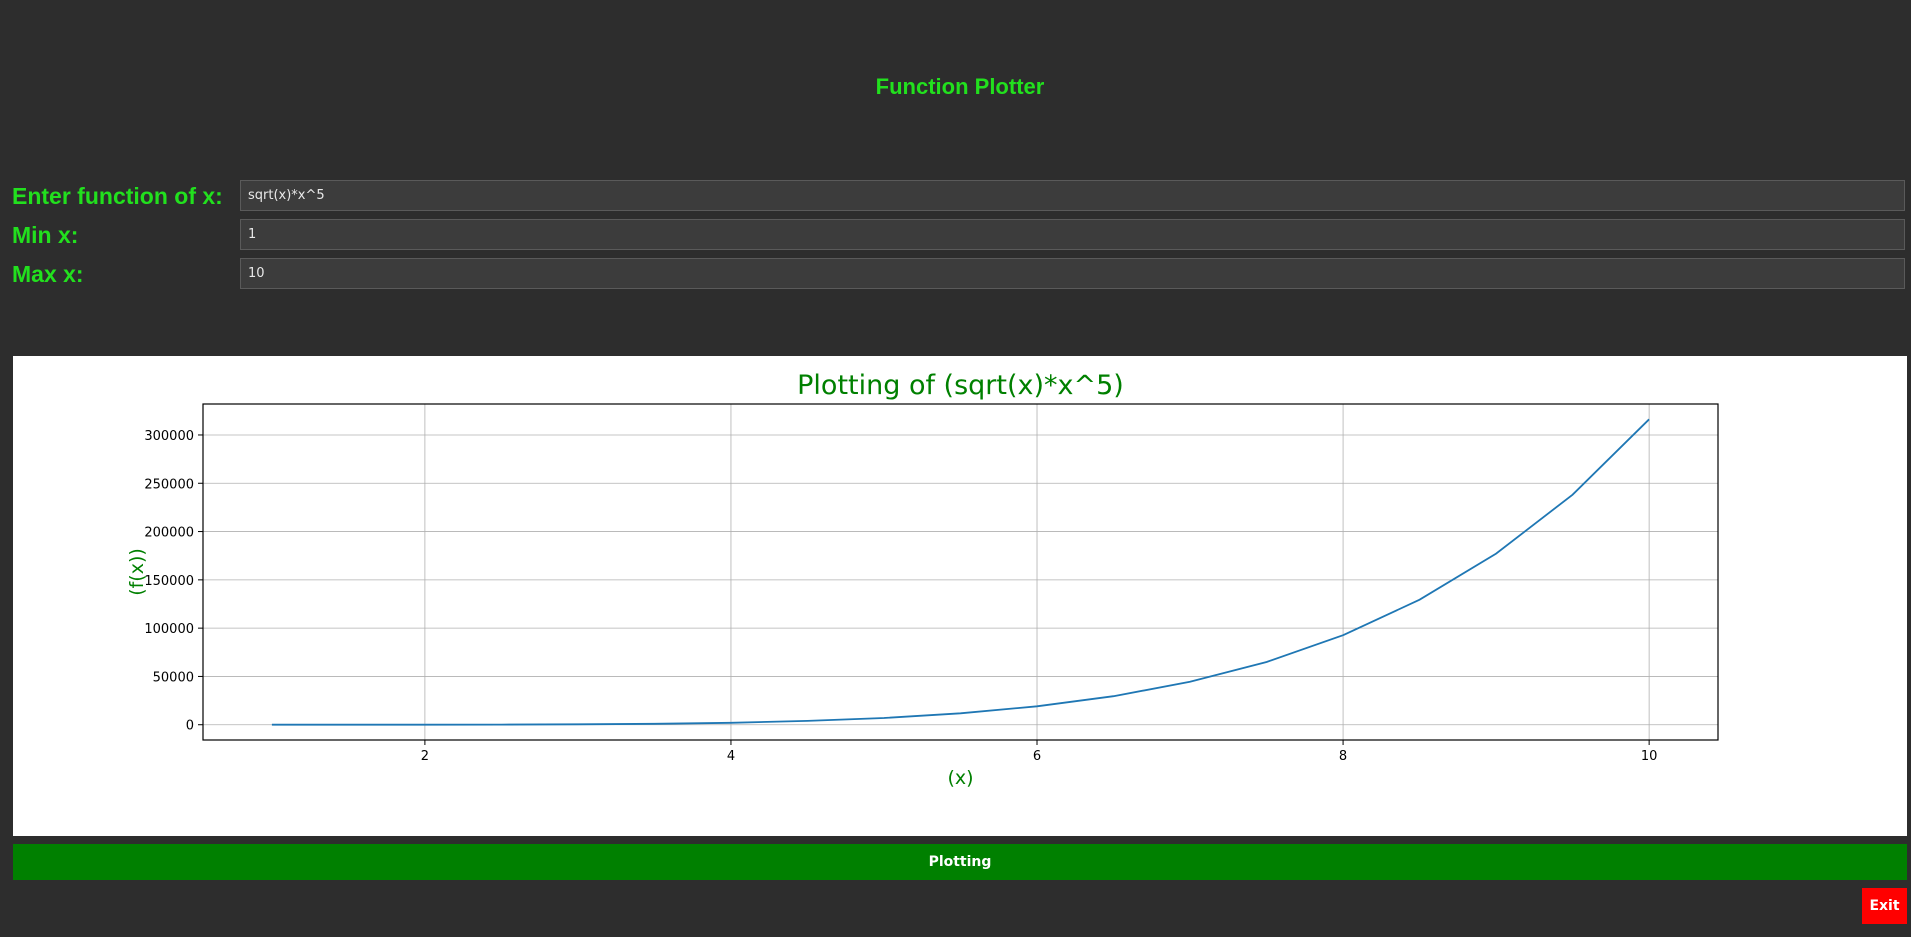 This screenshot has height=937, width=1911. Describe the element at coordinates (960, 862) in the screenshot. I see `plot-button: Plotting` at that location.